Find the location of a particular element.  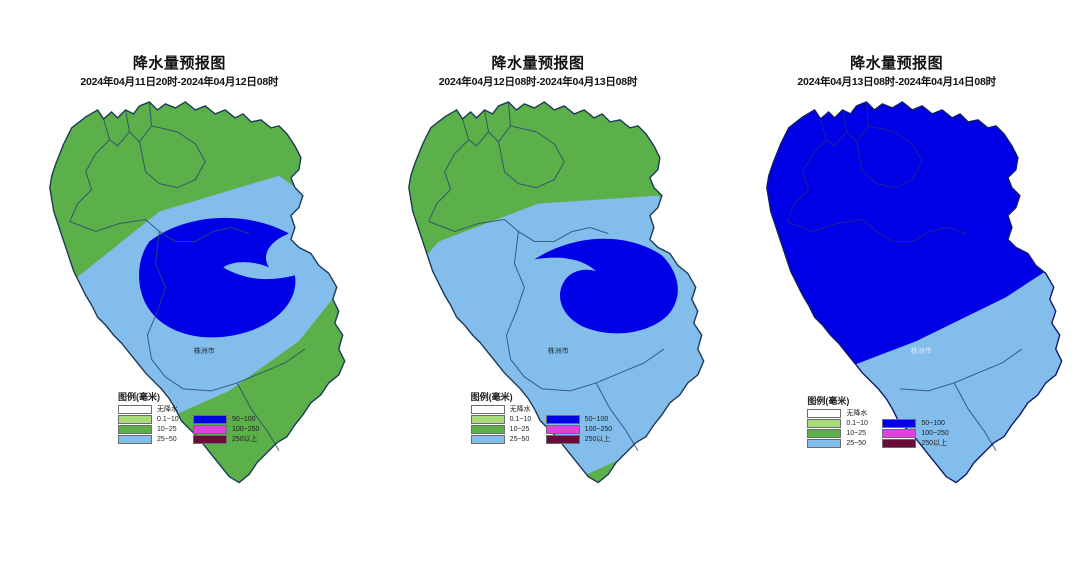

panel-3-south-borders is located at coordinates (961, 399).